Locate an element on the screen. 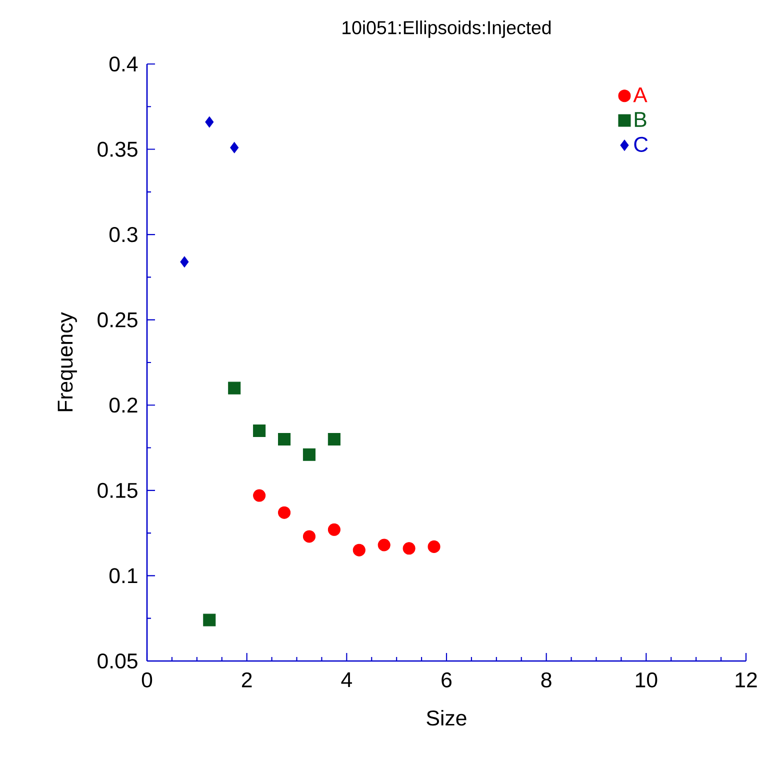 The width and height of the screenshot is (763, 762). legend-label: C is located at coordinates (641, 144).